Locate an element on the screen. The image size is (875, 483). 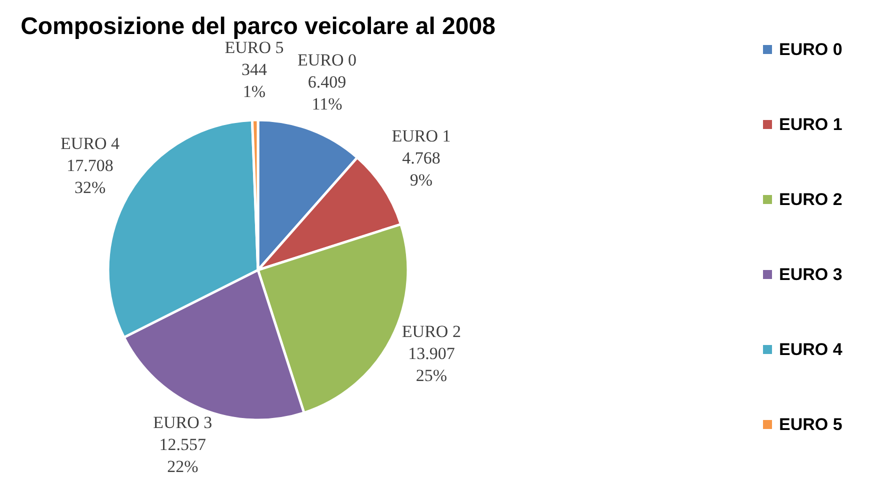
data-label: 6.409 11% is located at coordinates (327, 93).